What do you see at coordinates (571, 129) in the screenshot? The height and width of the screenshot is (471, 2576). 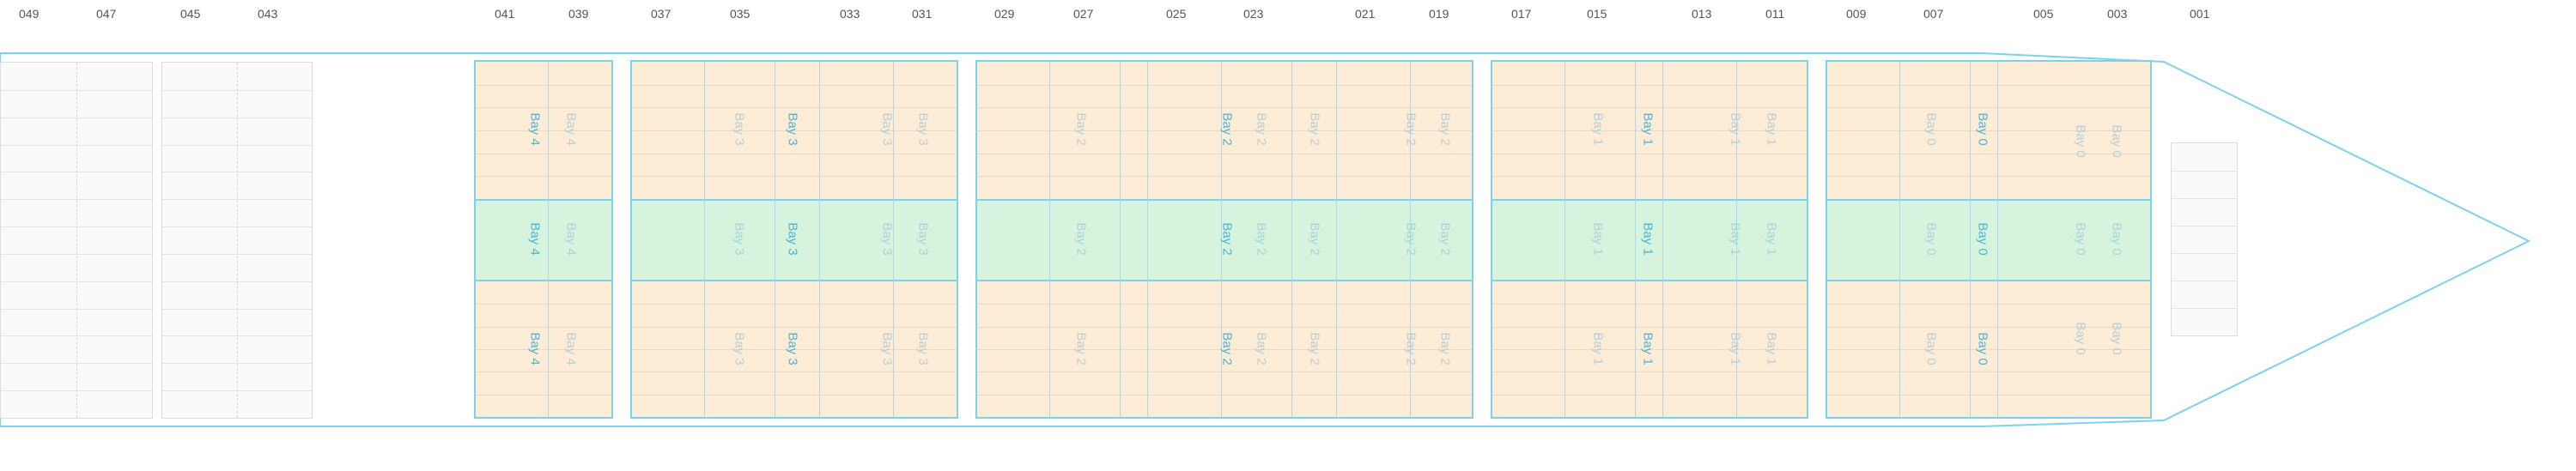 I see `bay-label: Bay 4` at bounding box center [571, 129].